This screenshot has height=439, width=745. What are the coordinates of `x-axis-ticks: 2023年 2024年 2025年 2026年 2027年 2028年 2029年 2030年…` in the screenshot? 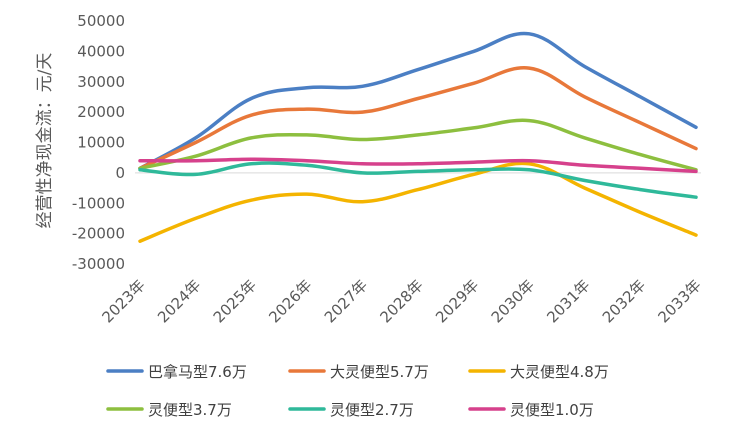 It's located at (401, 301).